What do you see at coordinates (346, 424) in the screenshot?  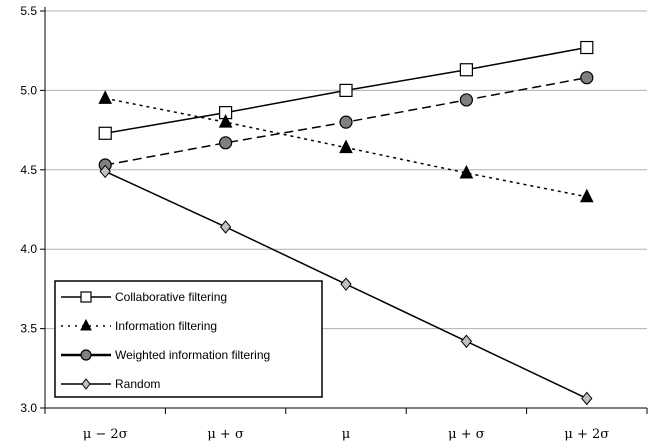 I see `x-axis: μ − 2σ μ + σ μ μ + σ μ + 2σ` at bounding box center [346, 424].